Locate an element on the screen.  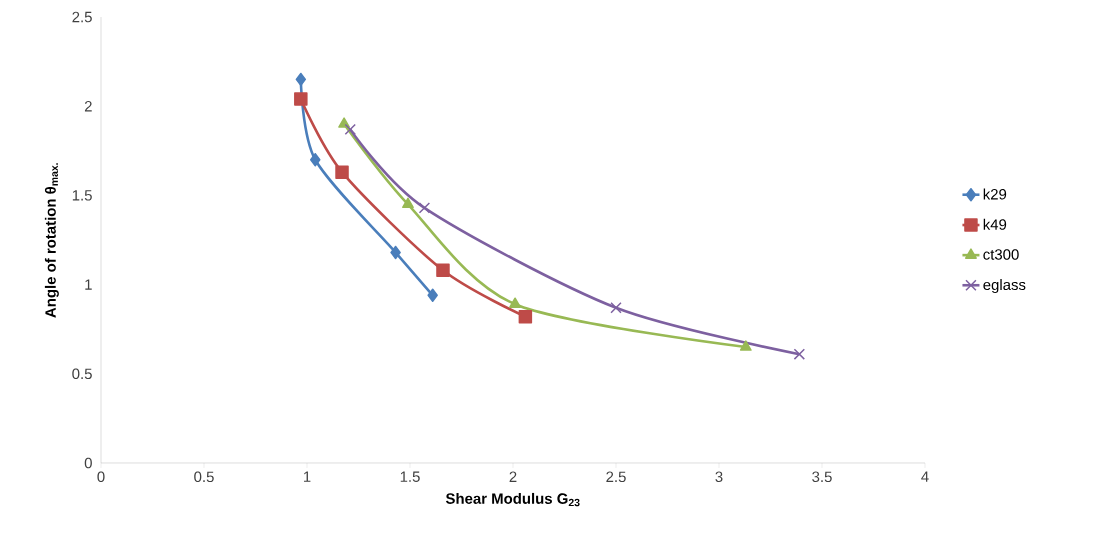
x-tick-label: 3.5 is located at coordinates (822, 477).